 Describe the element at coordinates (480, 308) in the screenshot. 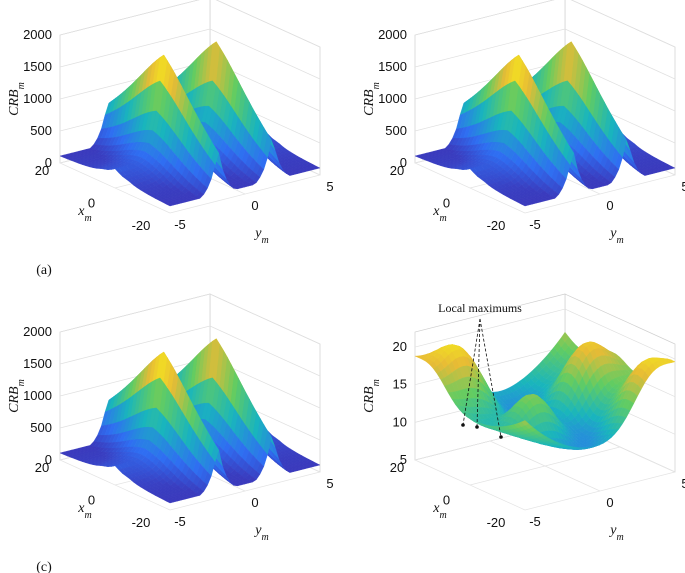

I see `annotation-label: Local maximums` at that location.